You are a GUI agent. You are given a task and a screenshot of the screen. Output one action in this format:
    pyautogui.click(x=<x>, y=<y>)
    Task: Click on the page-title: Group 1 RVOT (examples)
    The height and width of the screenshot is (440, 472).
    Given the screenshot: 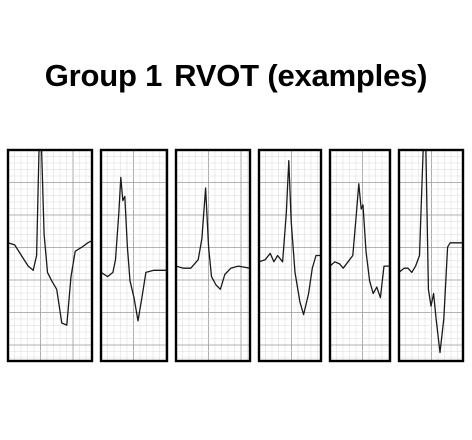 What is the action you would take?
    pyautogui.click(x=236, y=76)
    